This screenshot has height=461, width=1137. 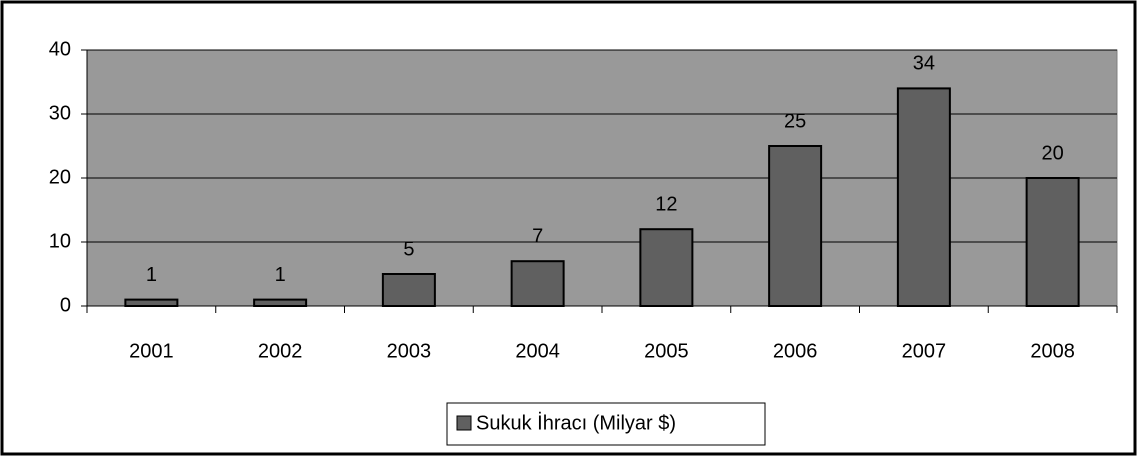 I want to click on y-tick-label: 20, so click(x=60, y=177).